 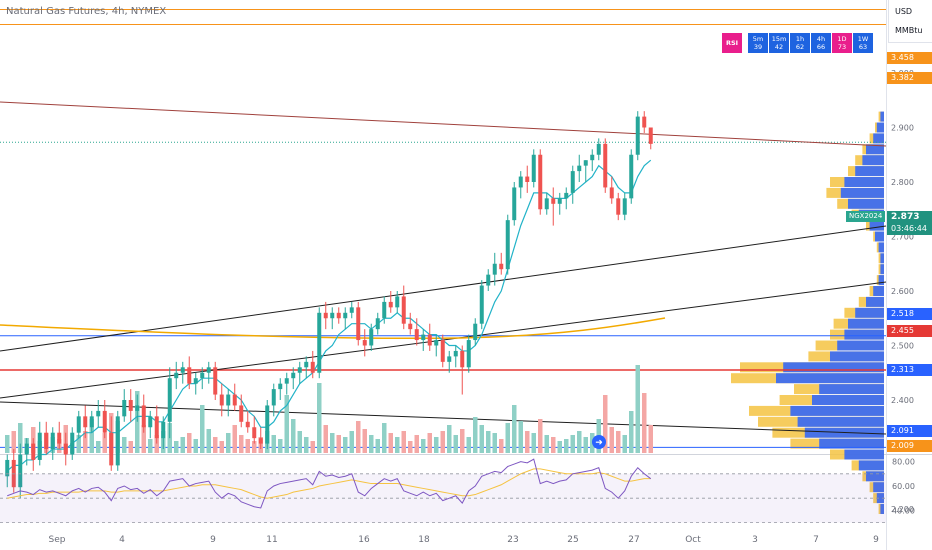 What do you see at coordinates (758, 43) in the screenshot?
I see `rsi-cell-5m: 5m 39` at bounding box center [758, 43].